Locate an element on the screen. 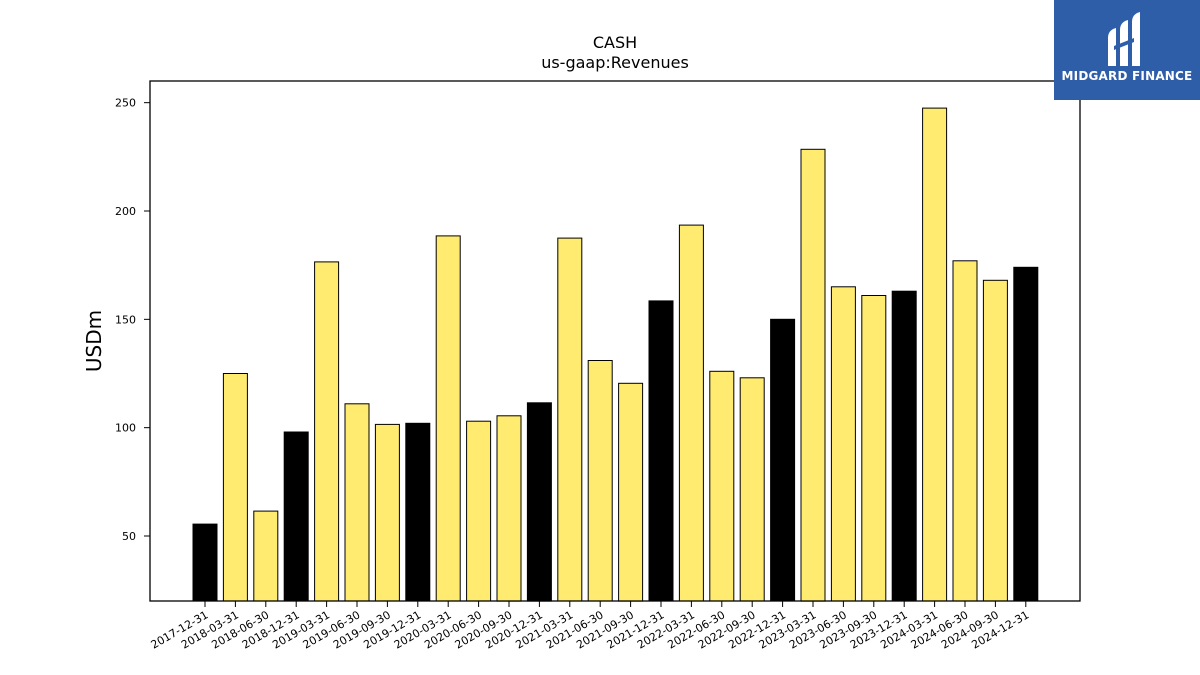 The image size is (1200, 675). y-tick-label: 100 is located at coordinates (125, 428).